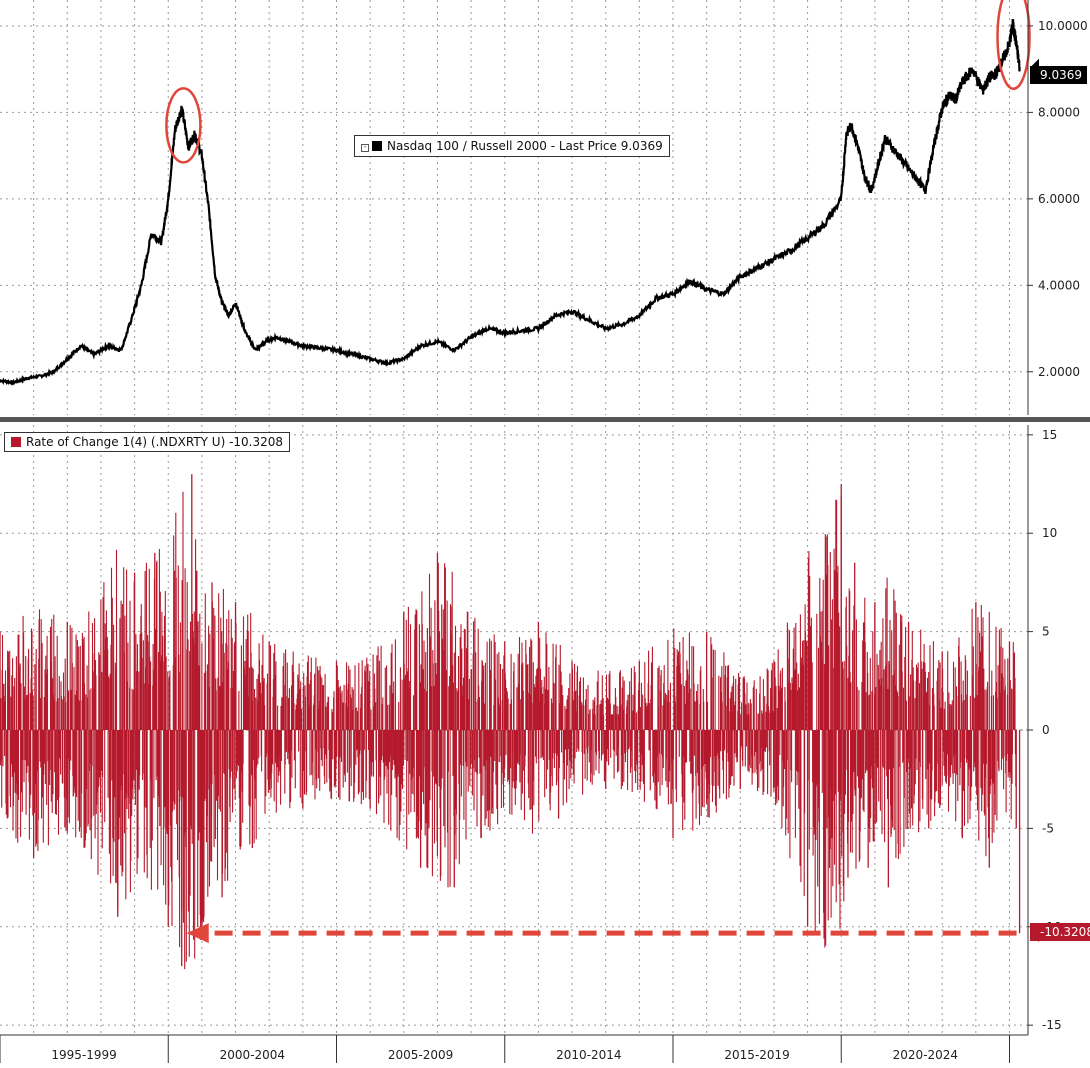  I want to click on peak-2025-circle, so click(1013, 45).